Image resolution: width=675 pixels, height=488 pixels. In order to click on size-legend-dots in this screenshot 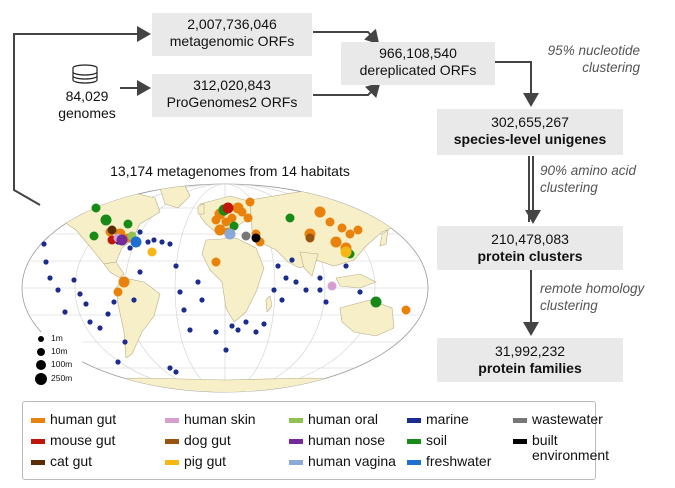, I will do `click(41, 360)`.